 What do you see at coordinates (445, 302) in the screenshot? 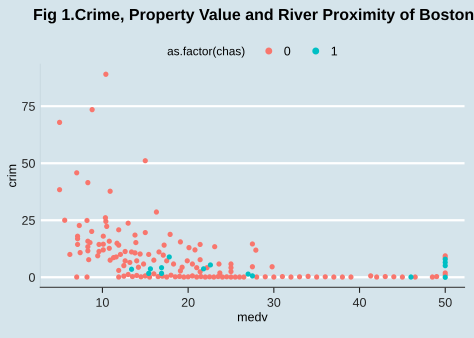
I see `x-tick-label: 50` at bounding box center [445, 302].